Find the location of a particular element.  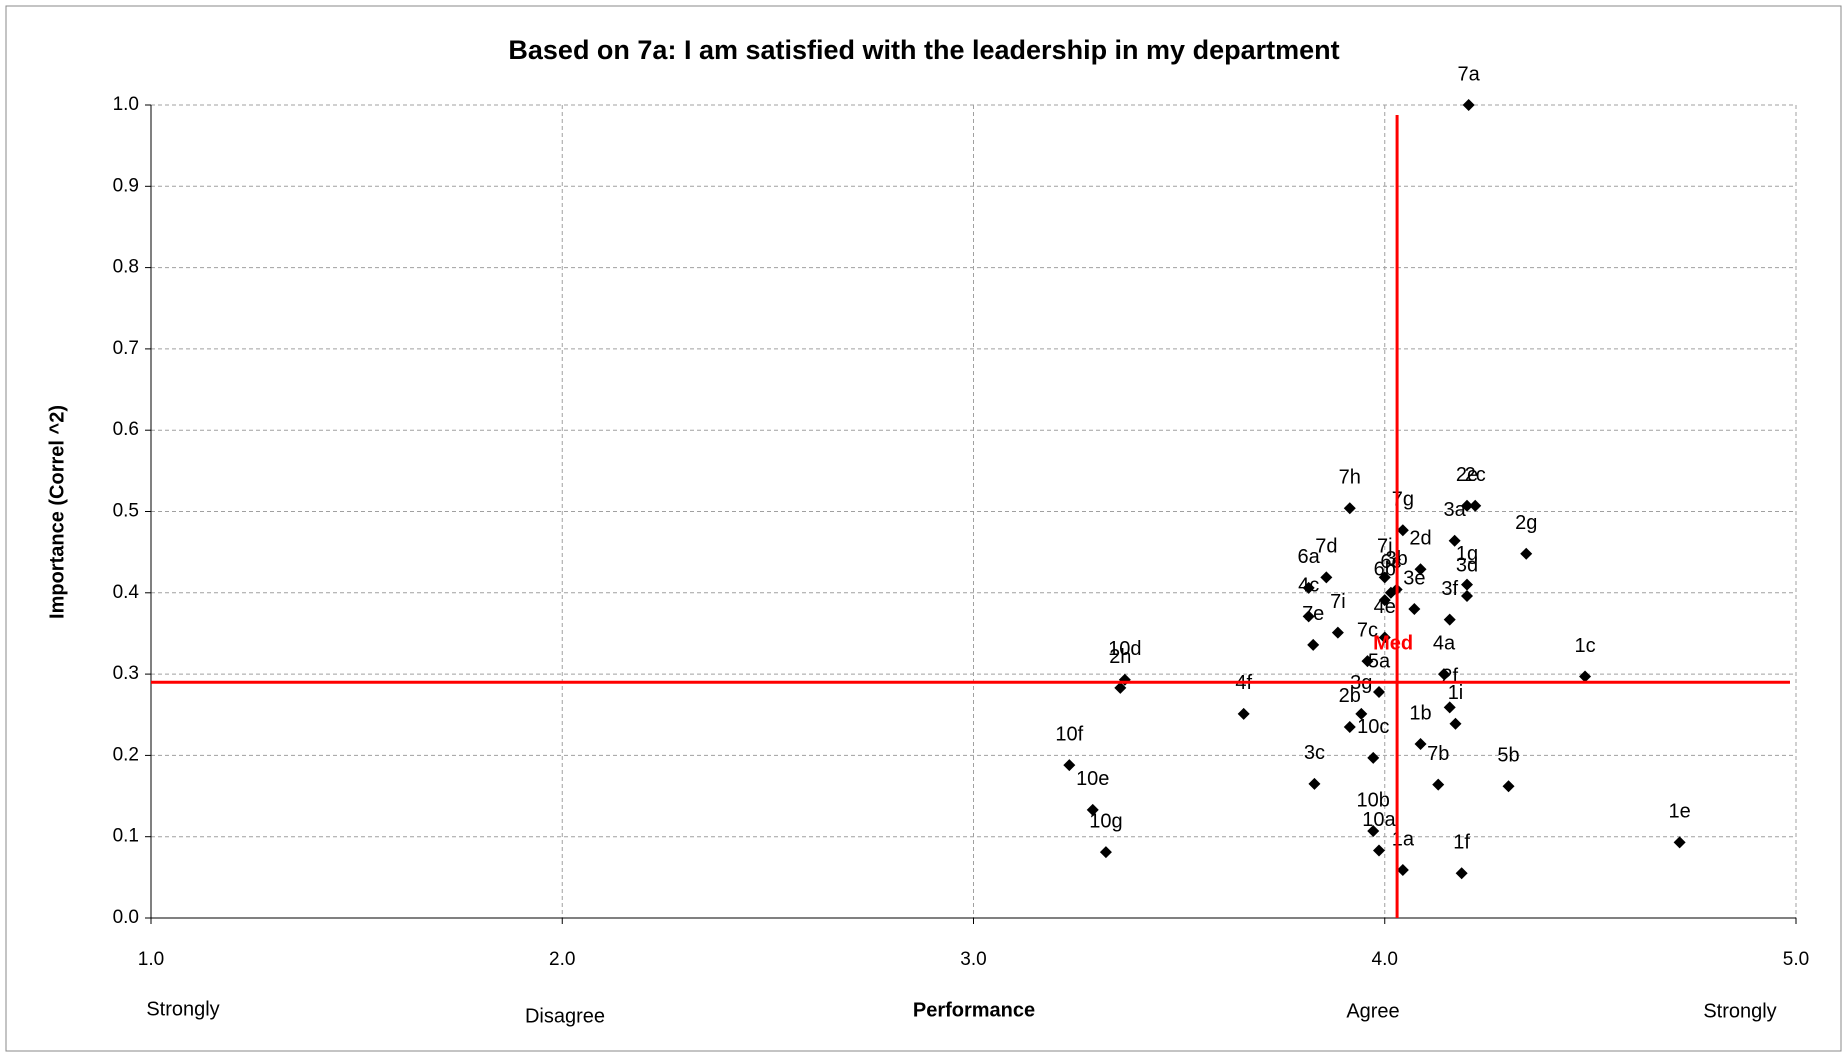

point-label: 7d is located at coordinates (1326, 547).